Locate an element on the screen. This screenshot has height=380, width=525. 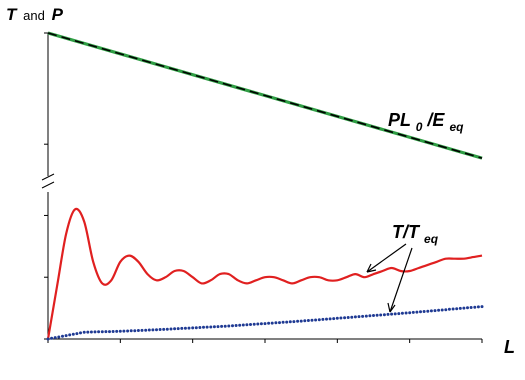
x-axis-title: L is located at coordinates (509, 347).